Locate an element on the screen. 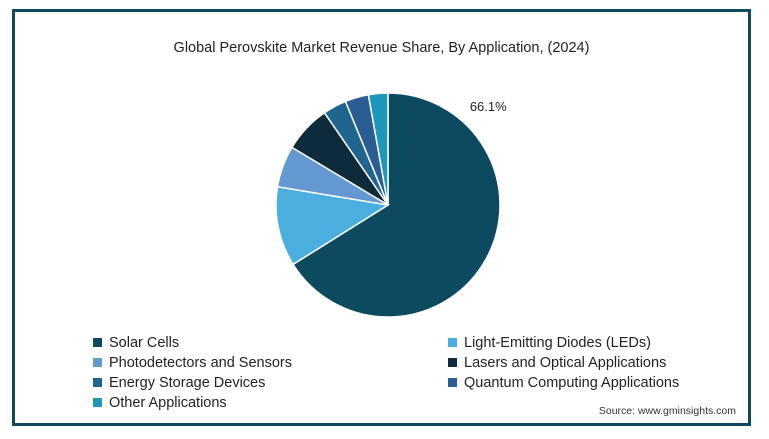  pie-slice-solar-cells is located at coordinates (396, 205).